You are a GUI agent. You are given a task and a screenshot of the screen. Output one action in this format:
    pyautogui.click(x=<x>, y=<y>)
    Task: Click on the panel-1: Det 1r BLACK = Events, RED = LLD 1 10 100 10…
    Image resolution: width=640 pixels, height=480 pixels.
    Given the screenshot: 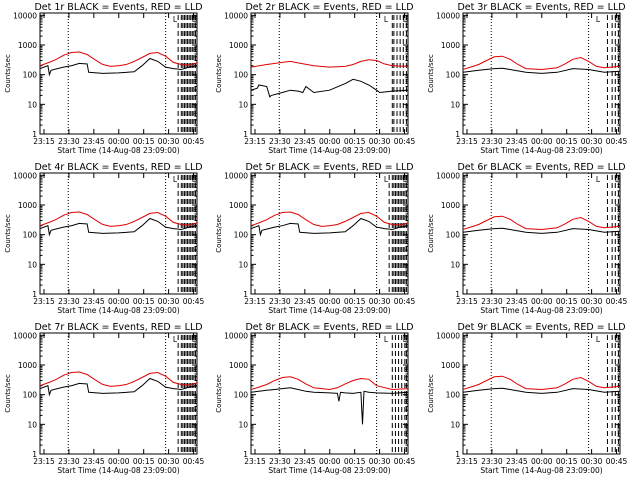 What is the action you would take?
    pyautogui.click(x=104, y=78)
    